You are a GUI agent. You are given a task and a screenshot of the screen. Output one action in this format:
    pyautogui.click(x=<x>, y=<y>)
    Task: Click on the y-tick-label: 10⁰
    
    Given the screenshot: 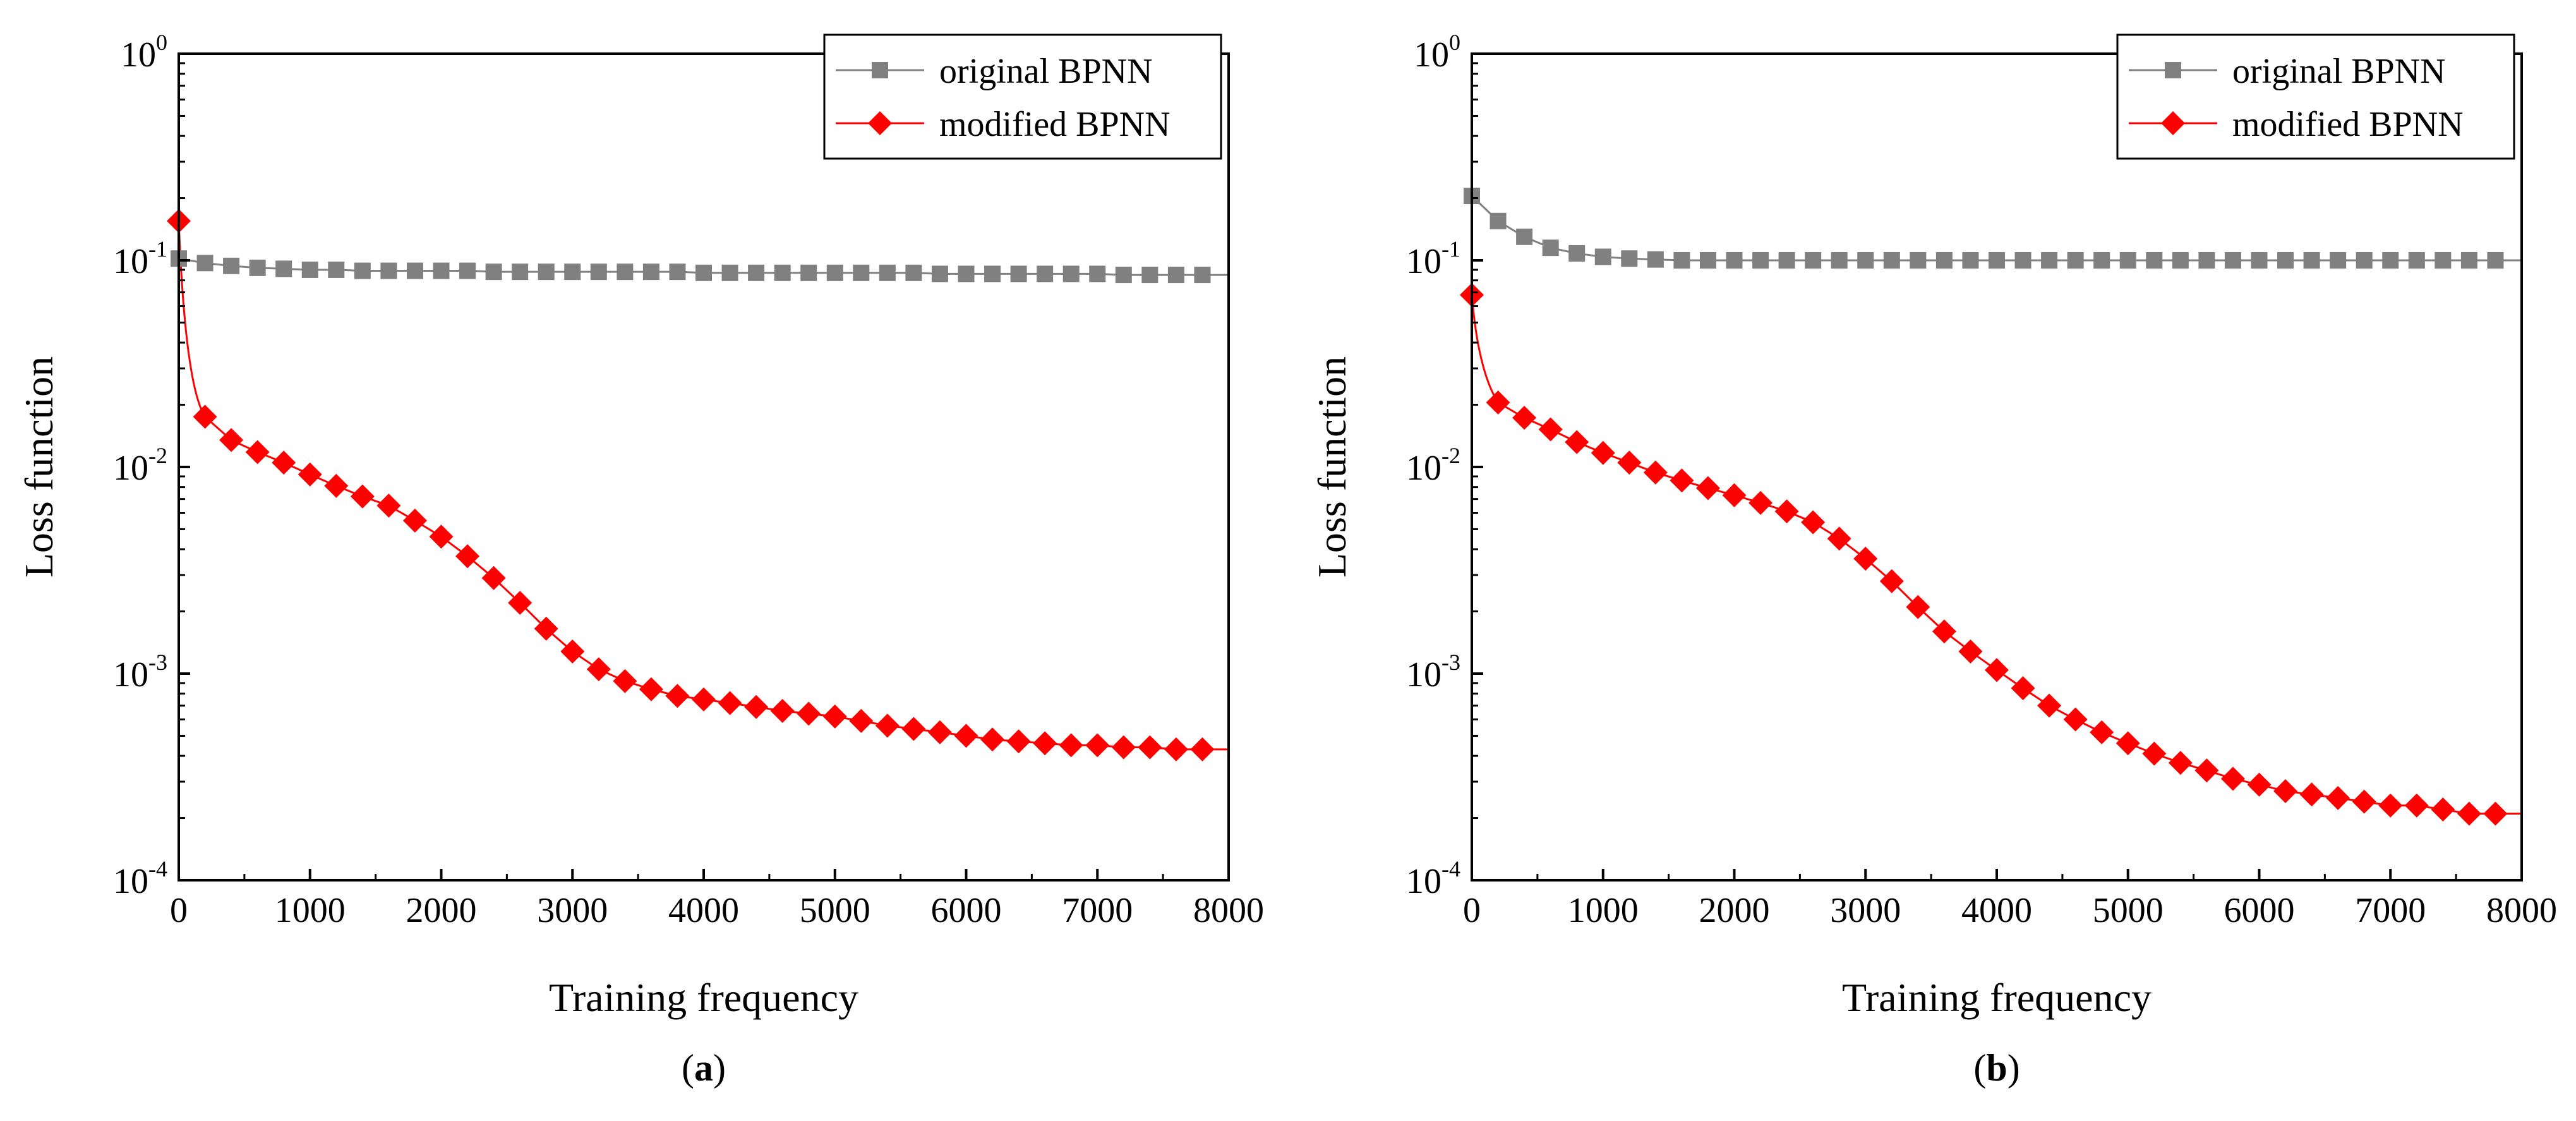 What is the action you would take?
    pyautogui.click(x=1437, y=52)
    